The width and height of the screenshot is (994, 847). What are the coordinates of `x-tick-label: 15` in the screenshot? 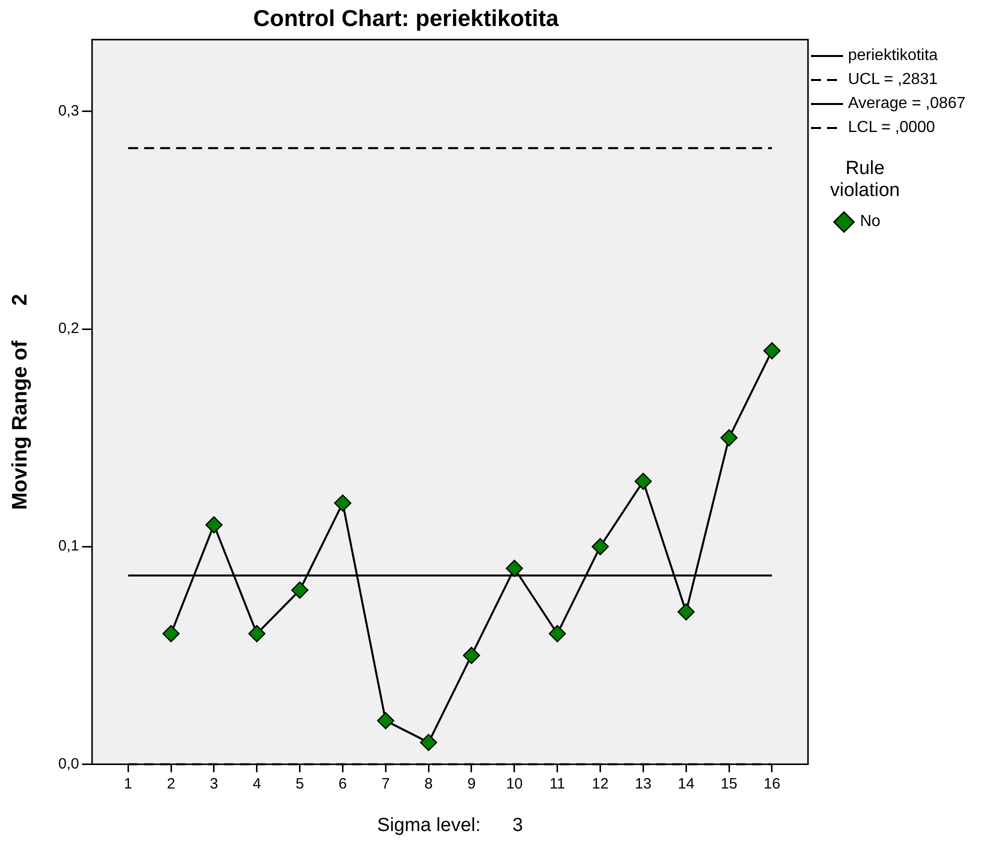 It's located at (729, 783).